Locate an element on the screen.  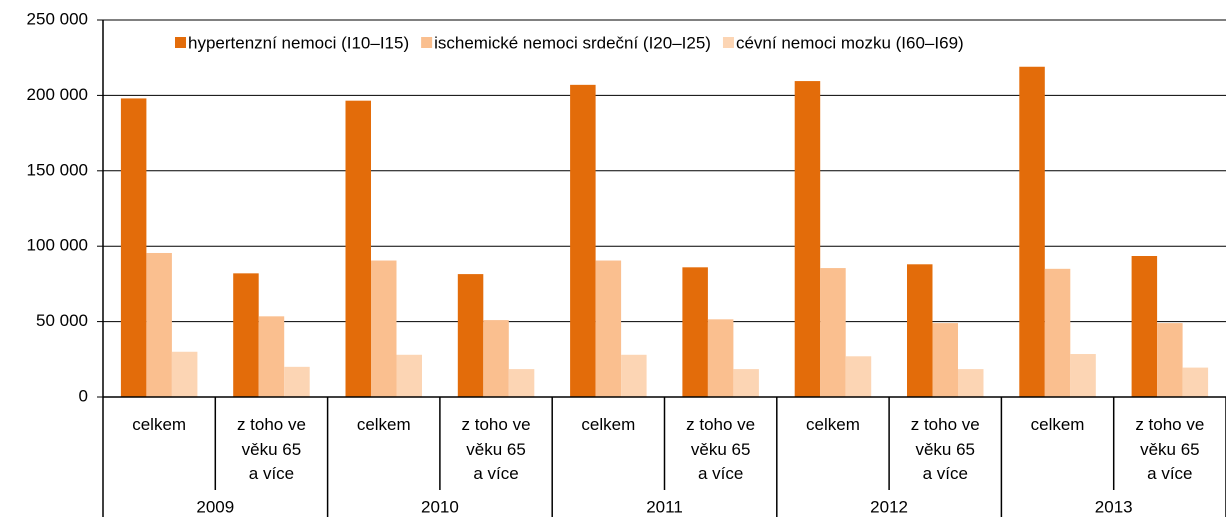
y-tick-label: 200 000 is located at coordinates (57, 94).